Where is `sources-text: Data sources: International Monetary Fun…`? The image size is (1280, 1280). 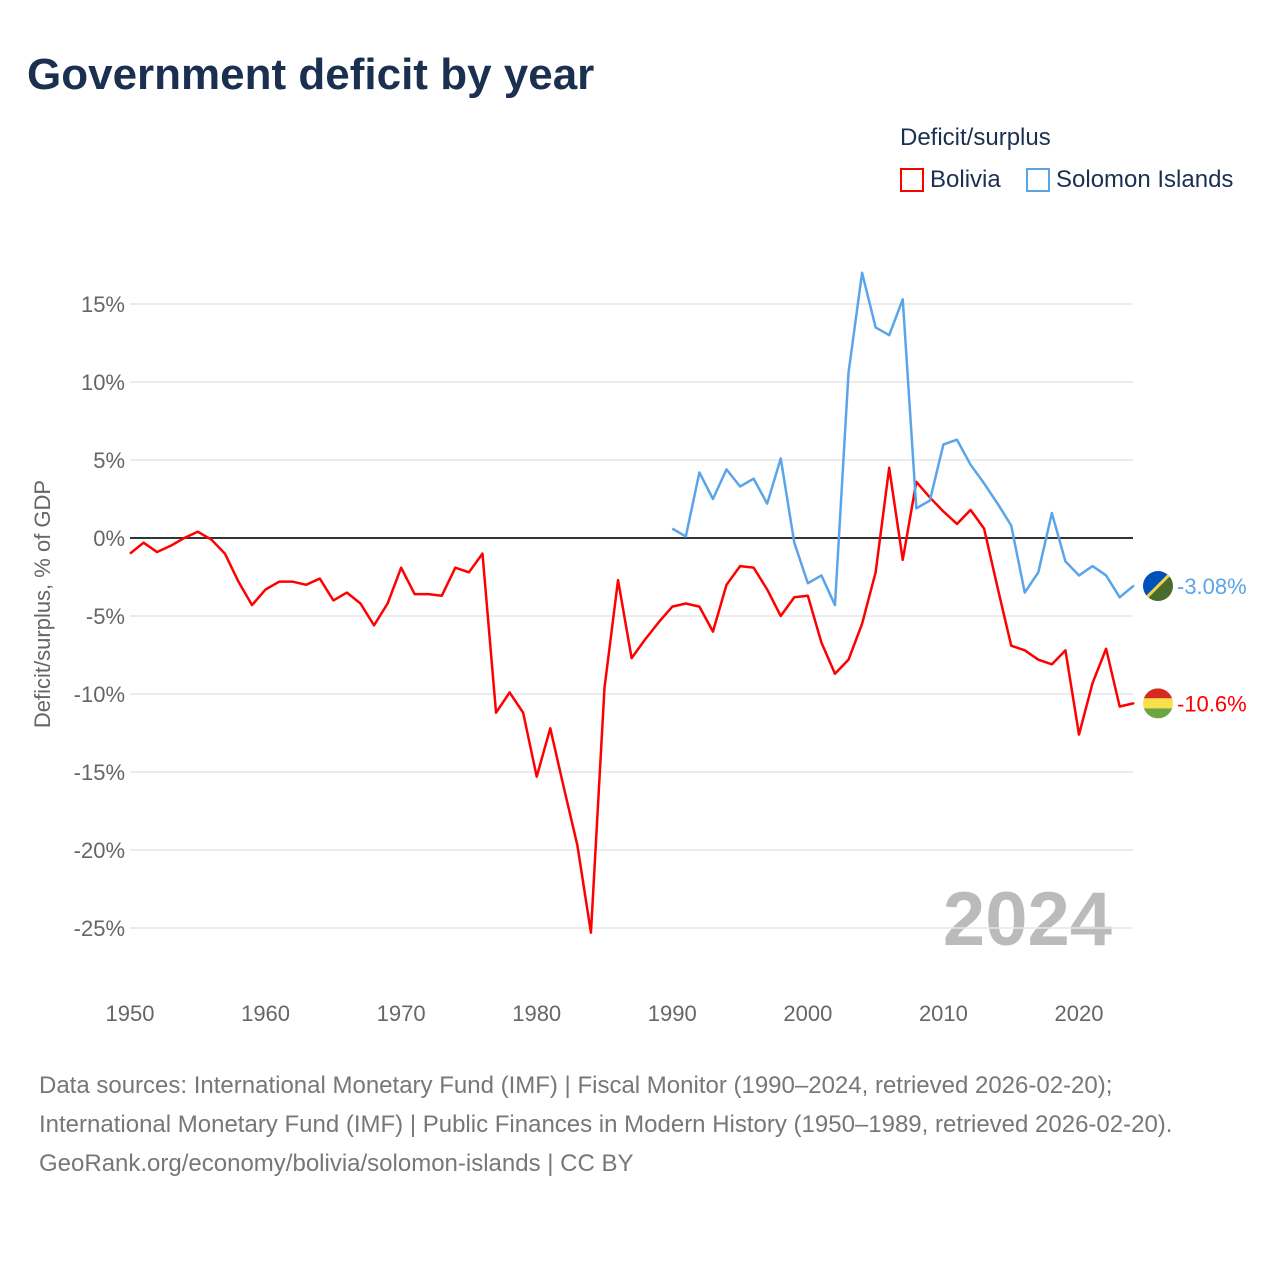
sources-text: Data sources: International Monetary Fun… is located at coordinates (606, 1105).